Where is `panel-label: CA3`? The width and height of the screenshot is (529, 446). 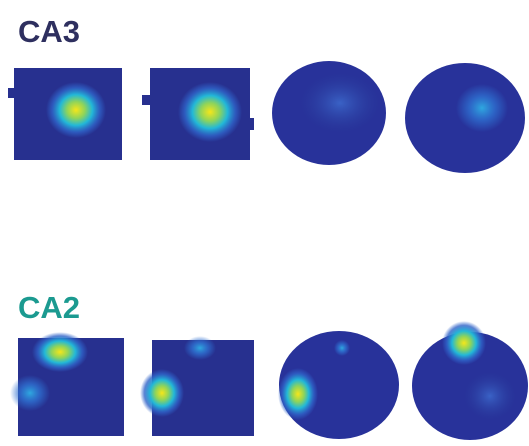 panel-label: CA3 is located at coordinates (49, 31).